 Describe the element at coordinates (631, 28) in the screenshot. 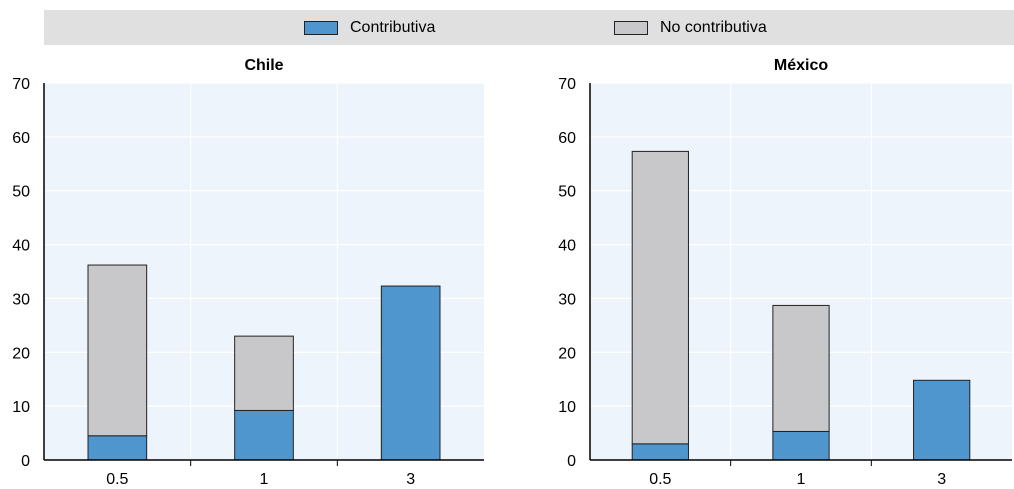

I see `legend-swatch-no-contributiva` at that location.